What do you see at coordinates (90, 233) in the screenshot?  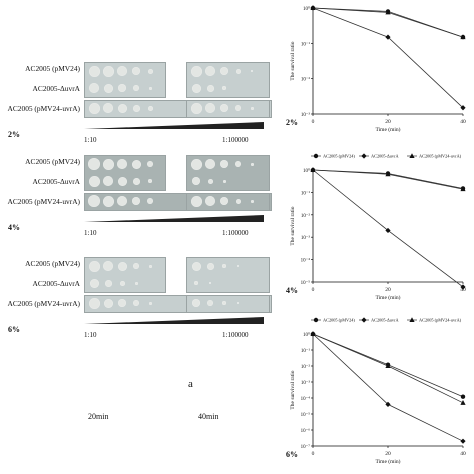 I see `dilution-low-label: 1:10` at bounding box center [90, 233].